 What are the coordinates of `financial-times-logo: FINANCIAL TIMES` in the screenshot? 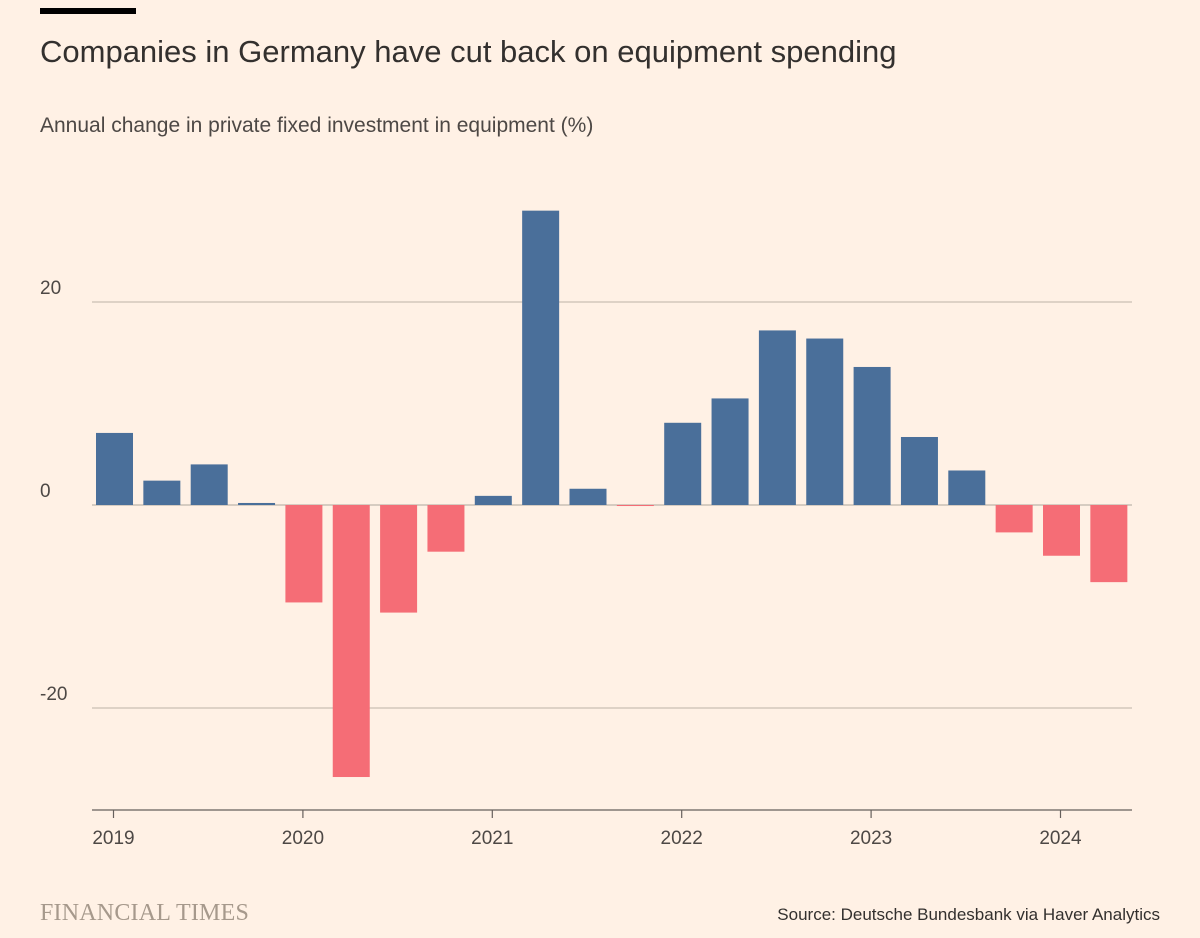 It's located at (145, 913).